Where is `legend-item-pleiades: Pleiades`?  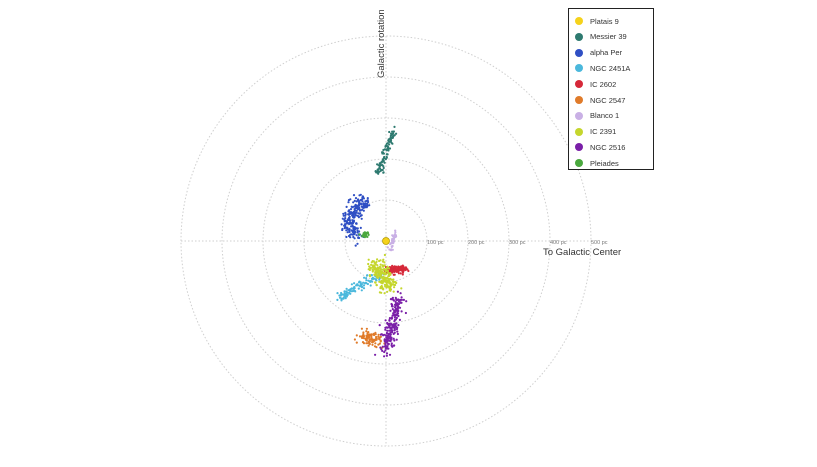
legend-item-pleiades: Pleiades is located at coordinates (597, 163).